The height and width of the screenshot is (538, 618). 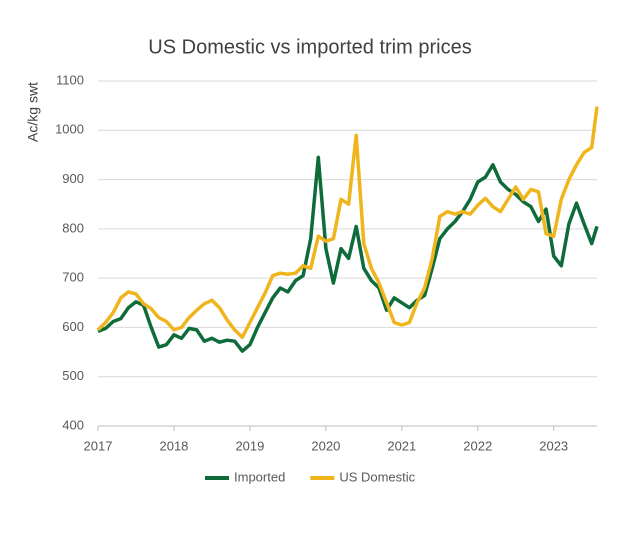 I want to click on chart-title: US Domestic vs imported trim prices, so click(x=309, y=47).